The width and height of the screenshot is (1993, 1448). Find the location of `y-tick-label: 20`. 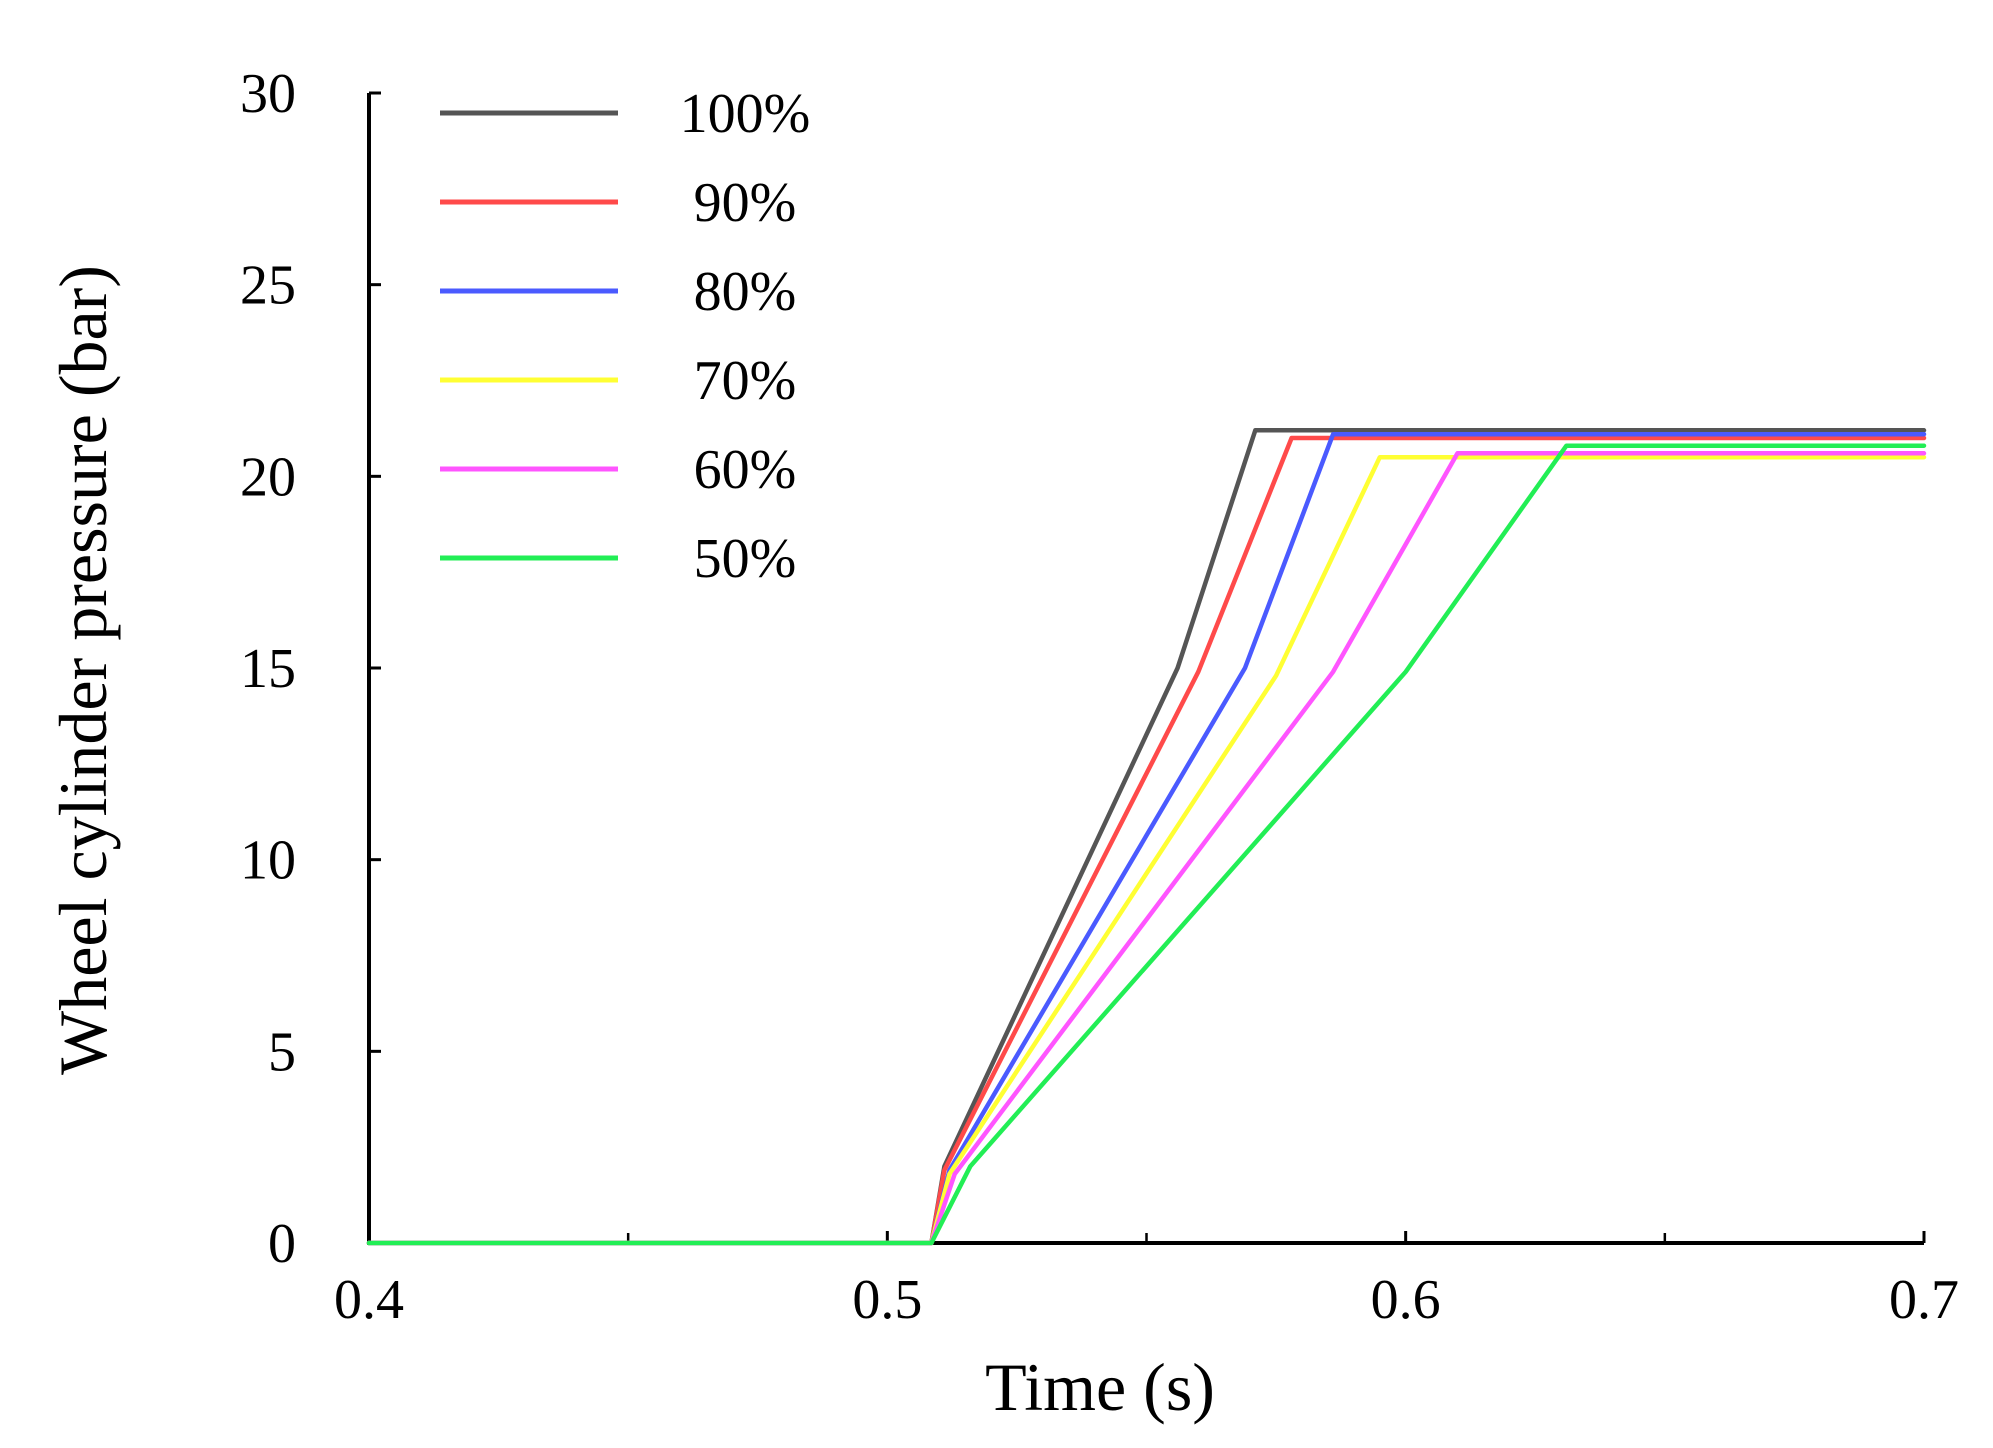

y-tick-label: 20 is located at coordinates (268, 477).